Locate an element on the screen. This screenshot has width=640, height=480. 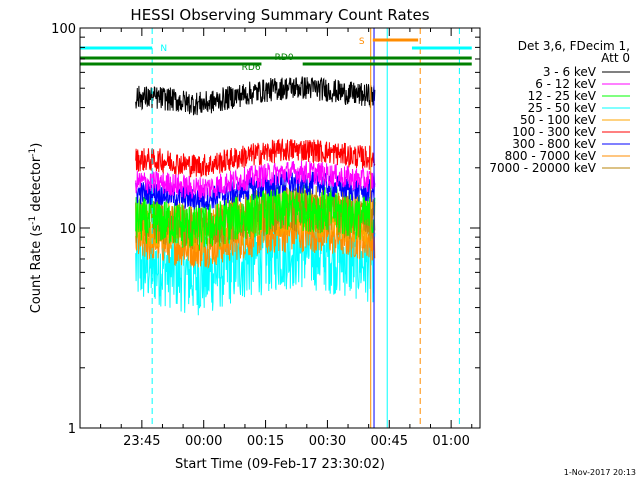
legend-label: 6 - 12 keV is located at coordinates (566, 84).